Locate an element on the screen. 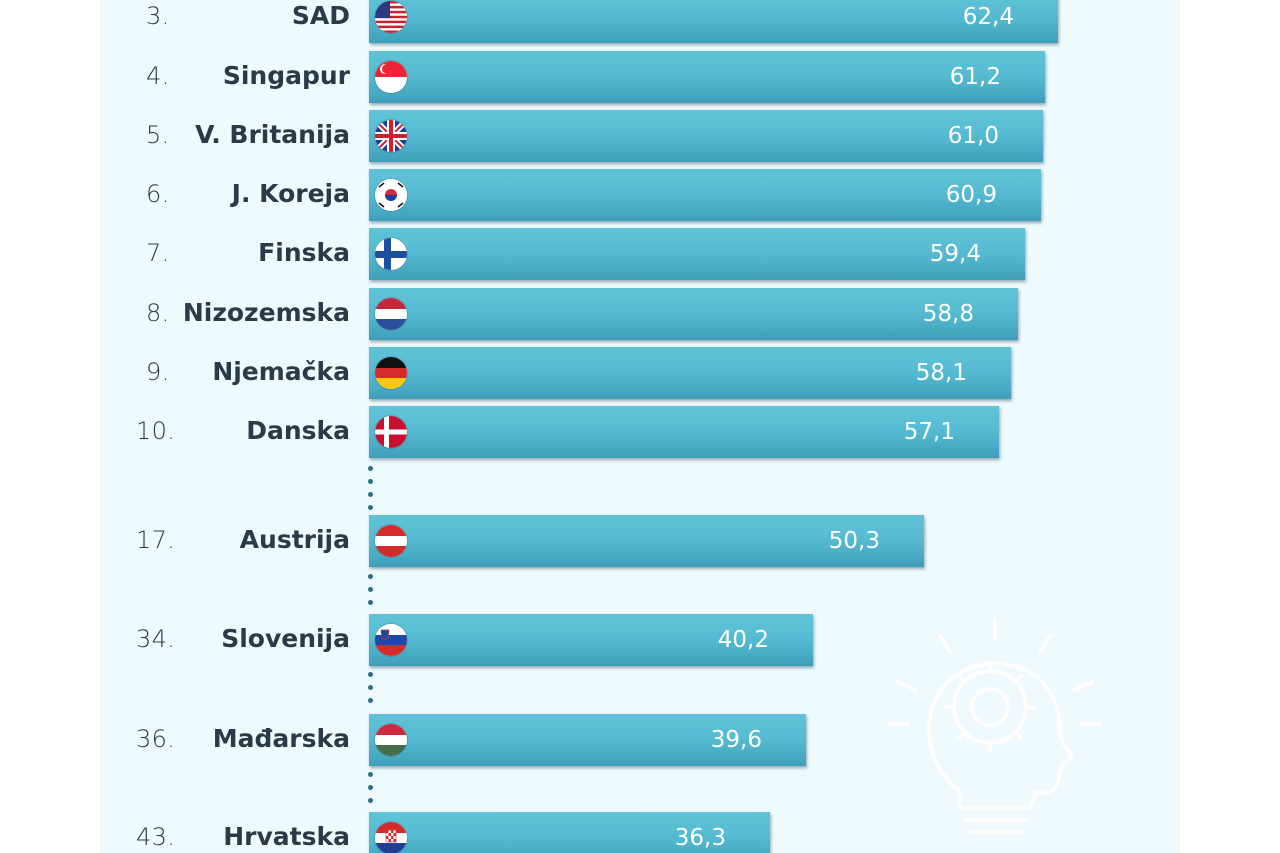  rank-label: 7. is located at coordinates (158, 253).